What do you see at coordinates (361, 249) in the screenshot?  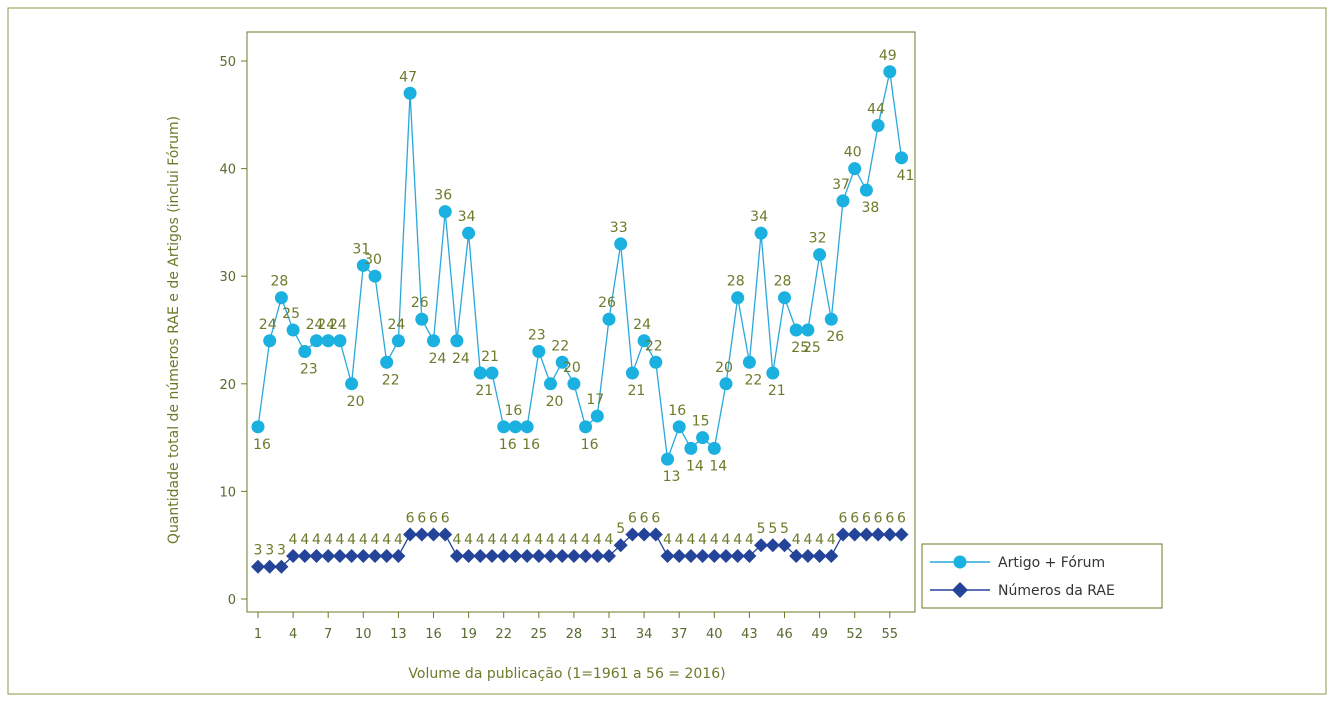 I see `label-artigo: 31` at bounding box center [361, 249].